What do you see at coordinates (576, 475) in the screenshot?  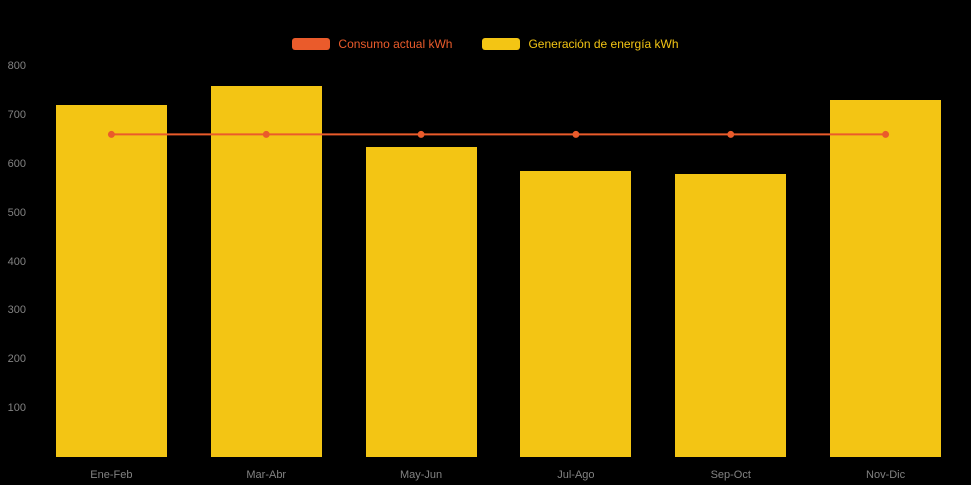 I see `x-axis-label-jul-ago: Jul-Ago` at bounding box center [576, 475].